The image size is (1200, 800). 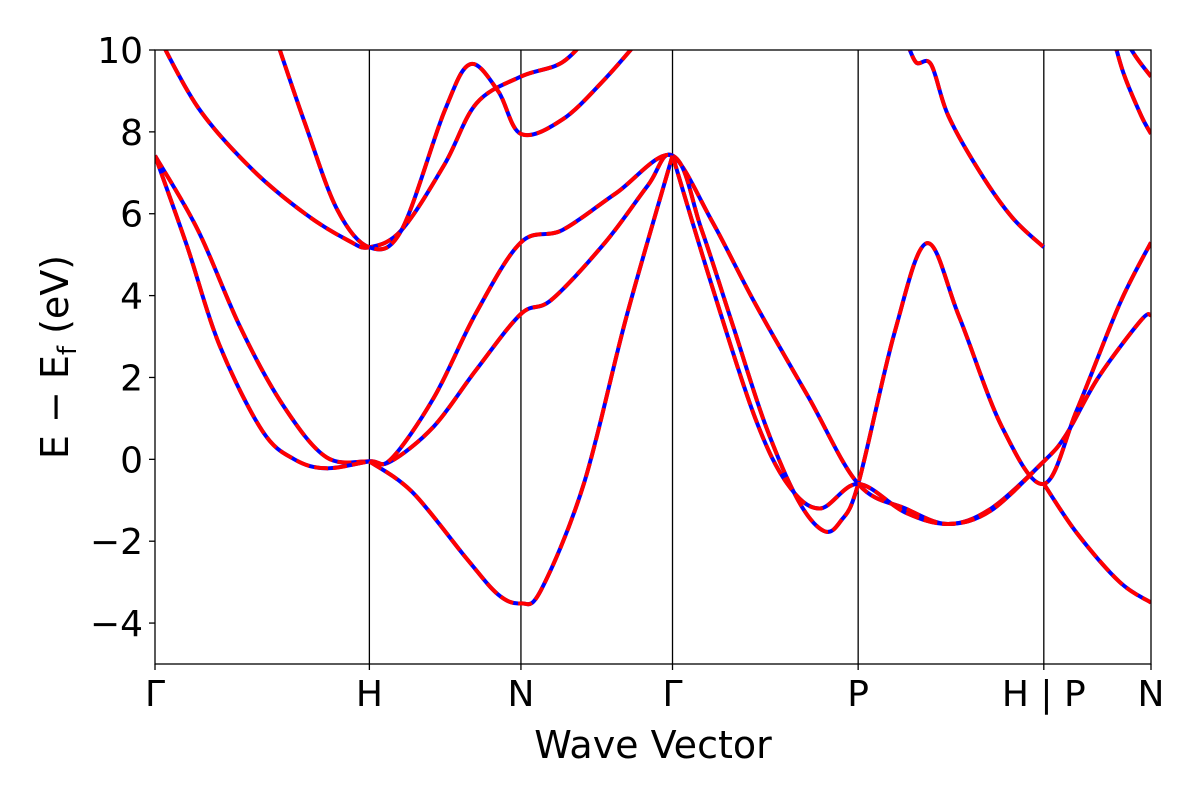 What do you see at coordinates (653, 745) in the screenshot?
I see `x-axis-title: Wave Vector` at bounding box center [653, 745].